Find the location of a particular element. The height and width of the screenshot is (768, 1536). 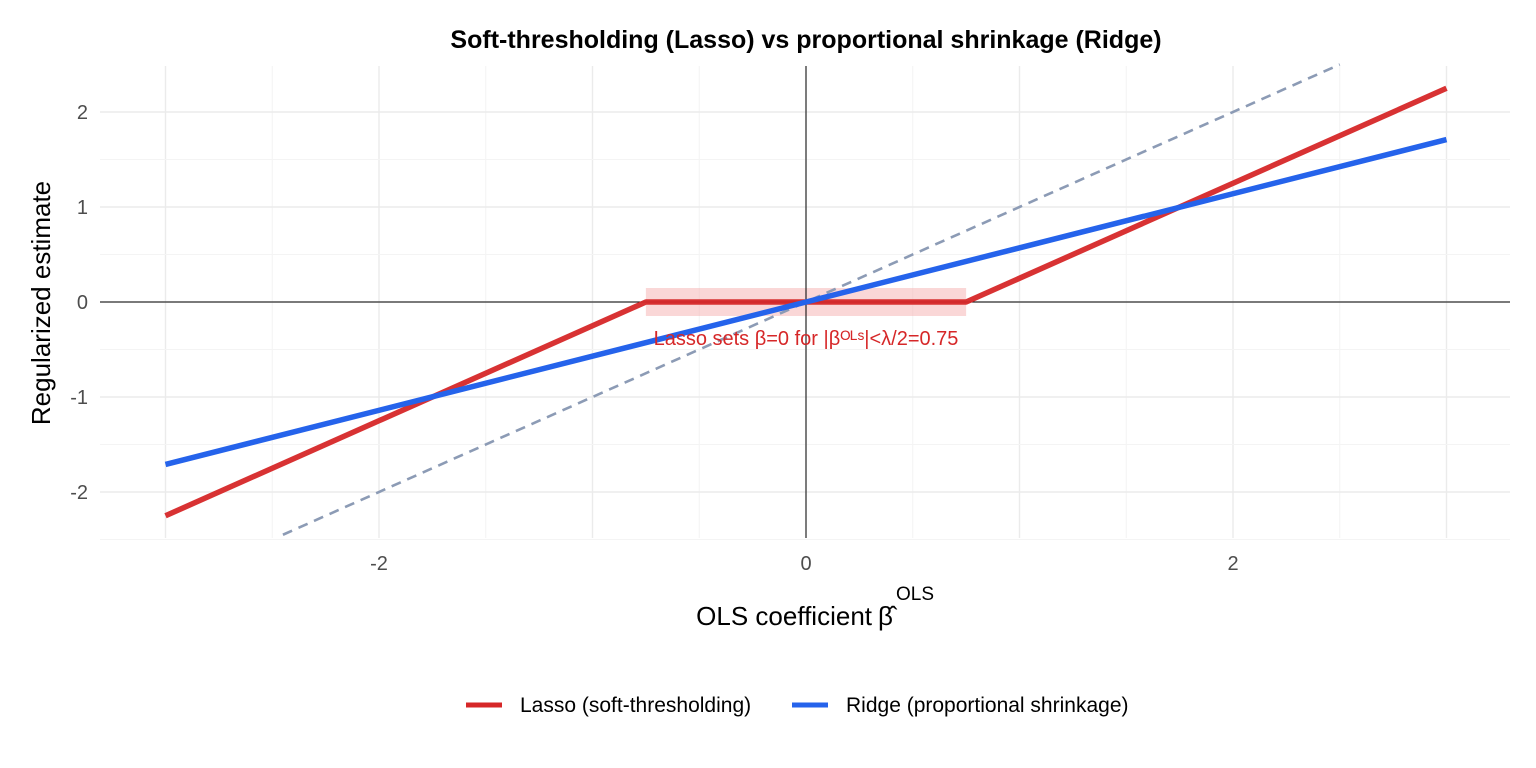

x-tick-label: -2 is located at coordinates (379, 564).